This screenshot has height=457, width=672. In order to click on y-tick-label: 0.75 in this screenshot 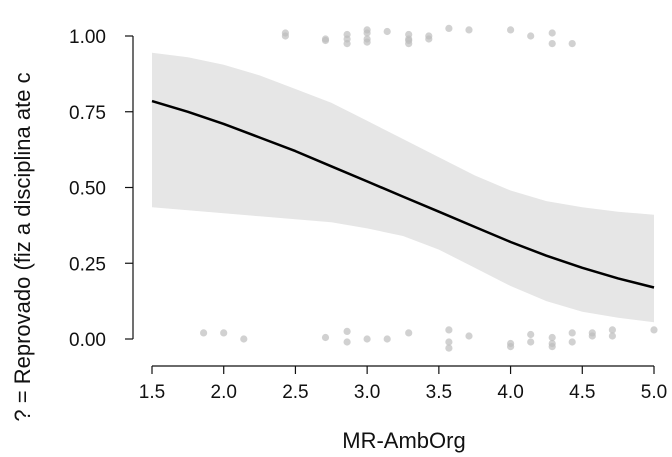, I will do `click(87, 113)`.